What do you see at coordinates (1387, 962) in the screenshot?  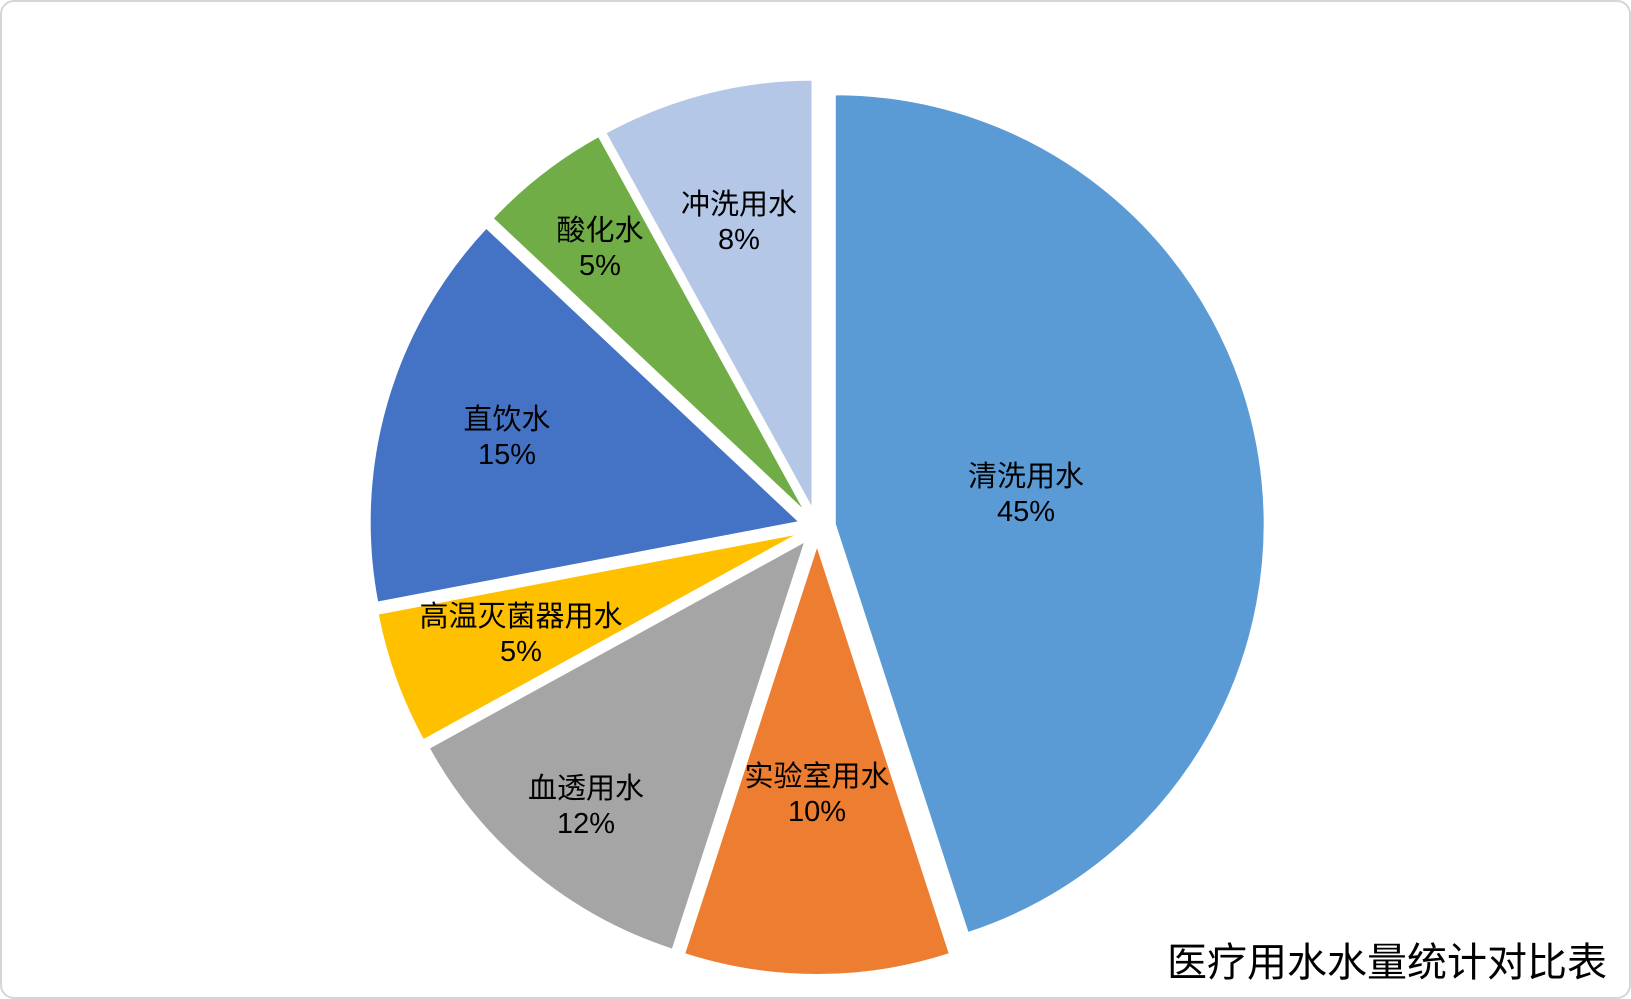 I see `chart-title: 医疗用水水量统计对比表` at bounding box center [1387, 962].